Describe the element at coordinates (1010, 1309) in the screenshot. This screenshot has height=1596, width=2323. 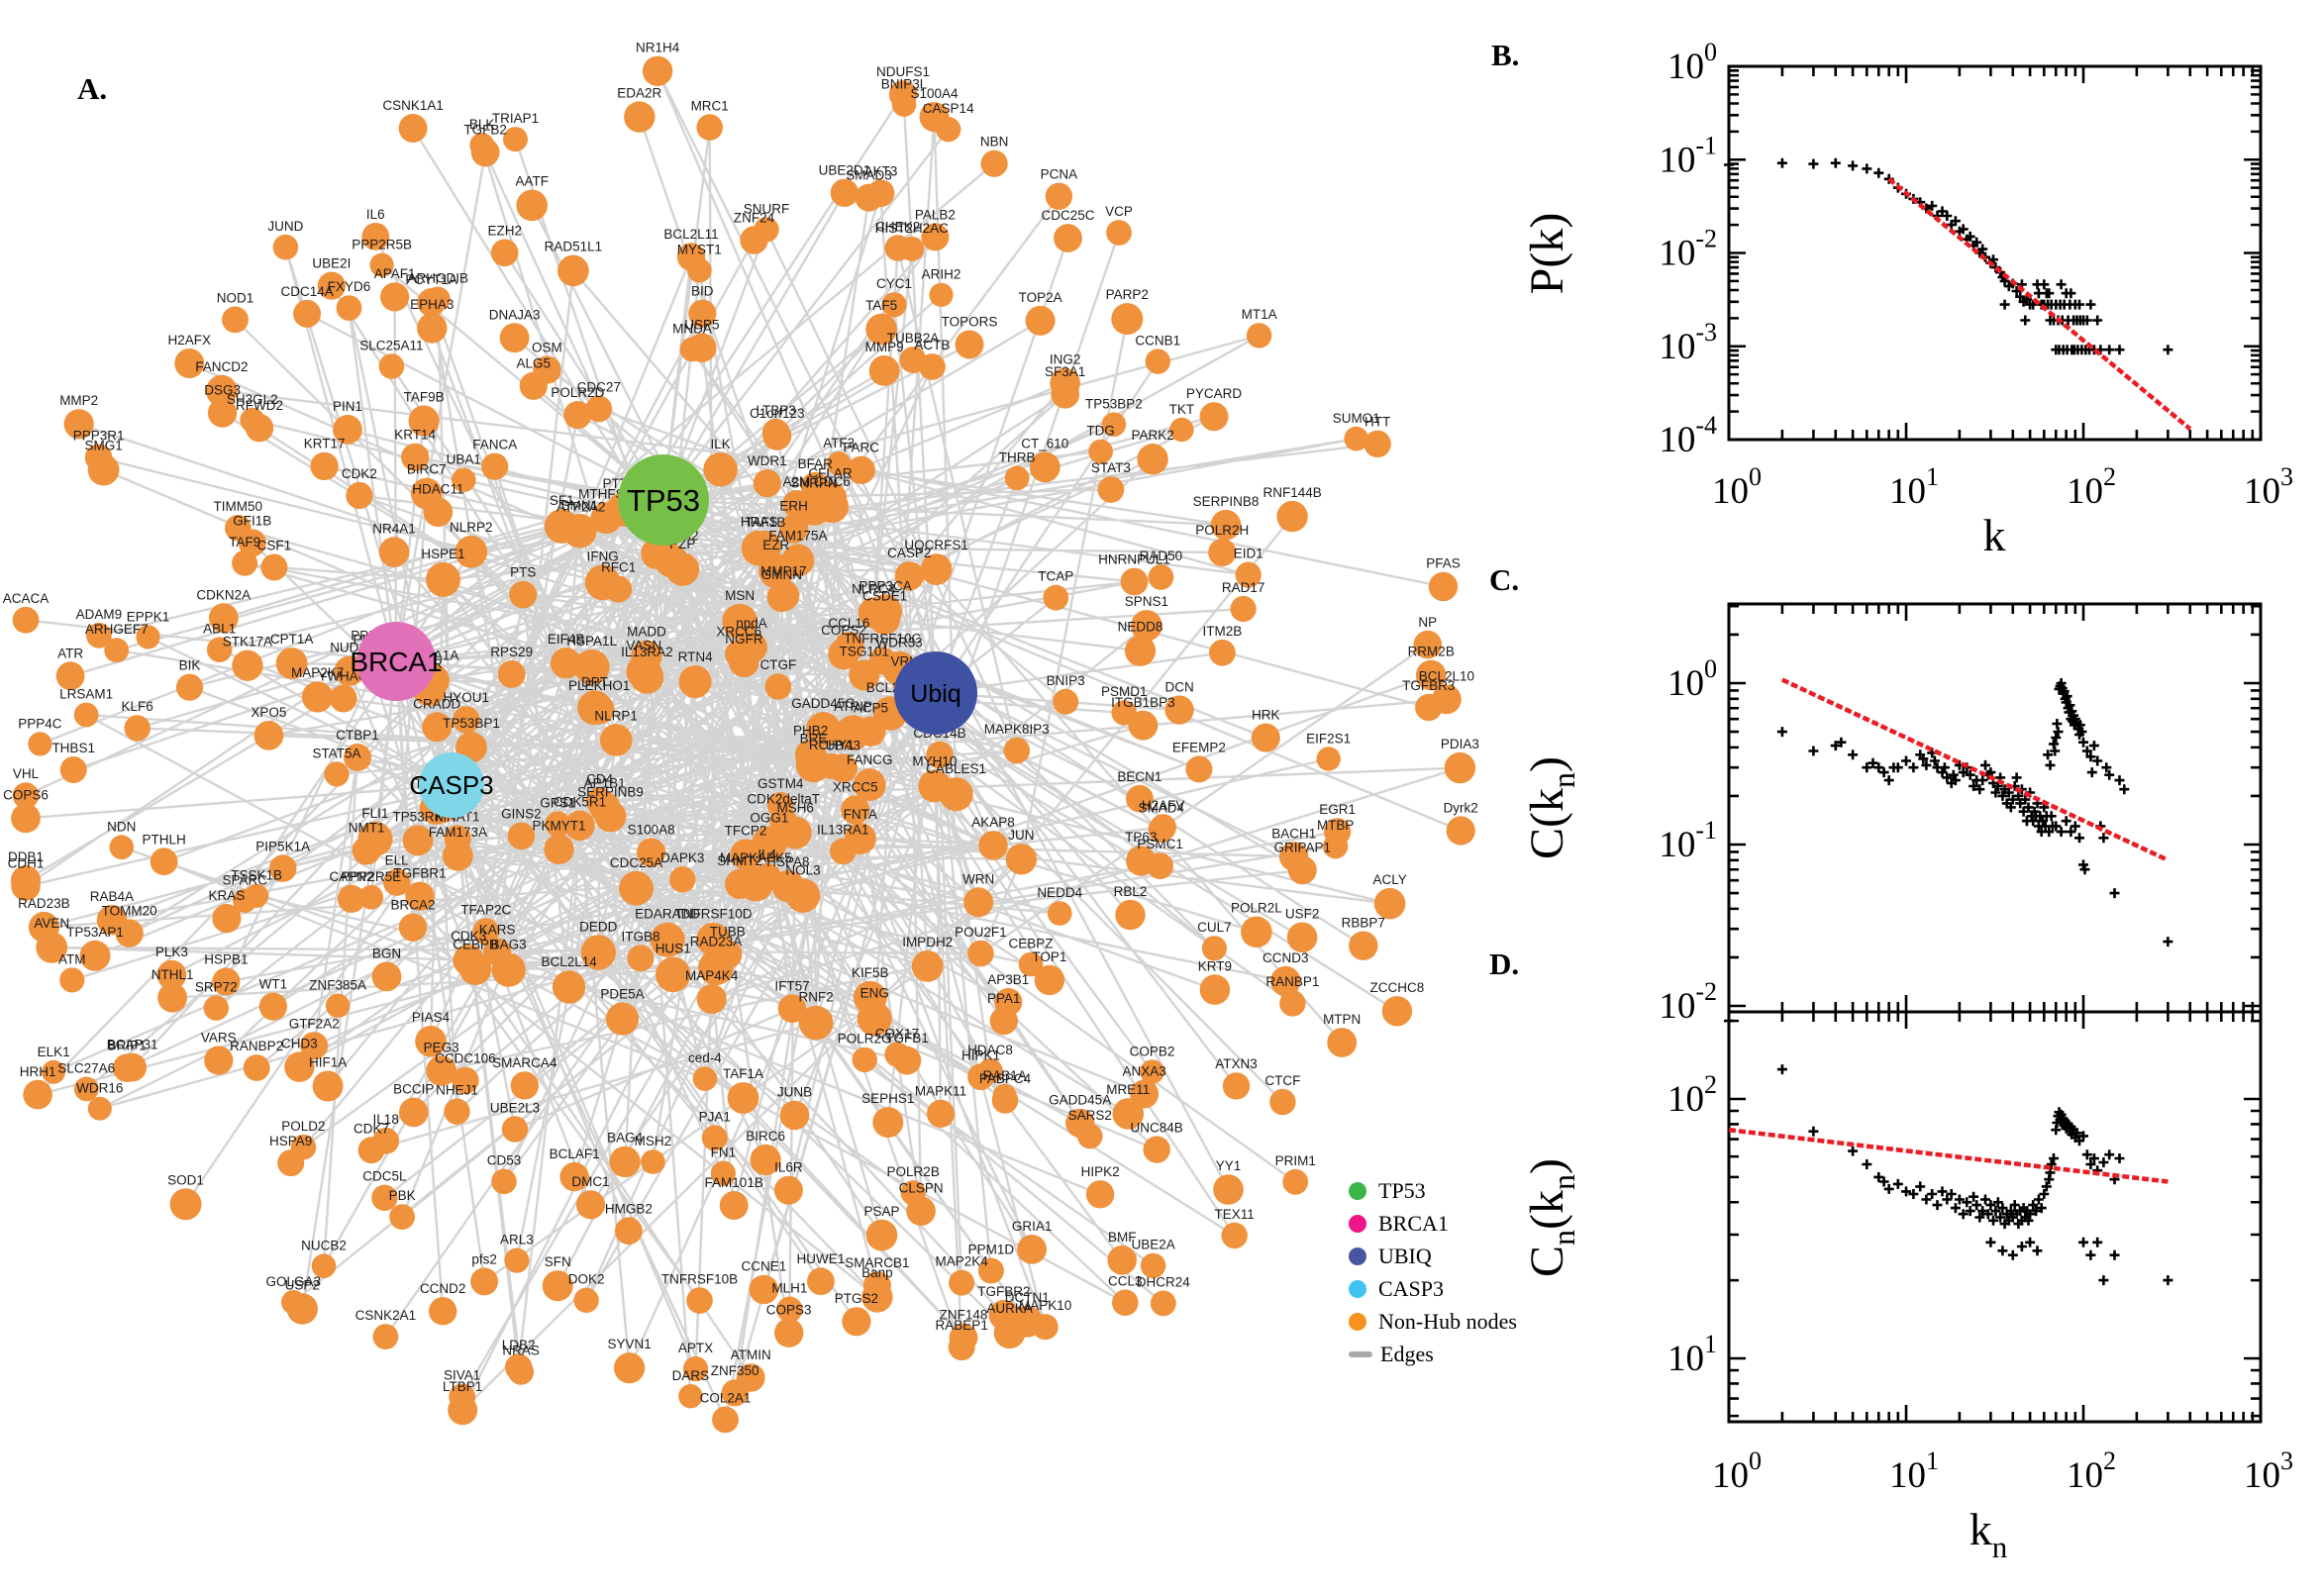
I see `protein-node-label: AURKA` at that location.